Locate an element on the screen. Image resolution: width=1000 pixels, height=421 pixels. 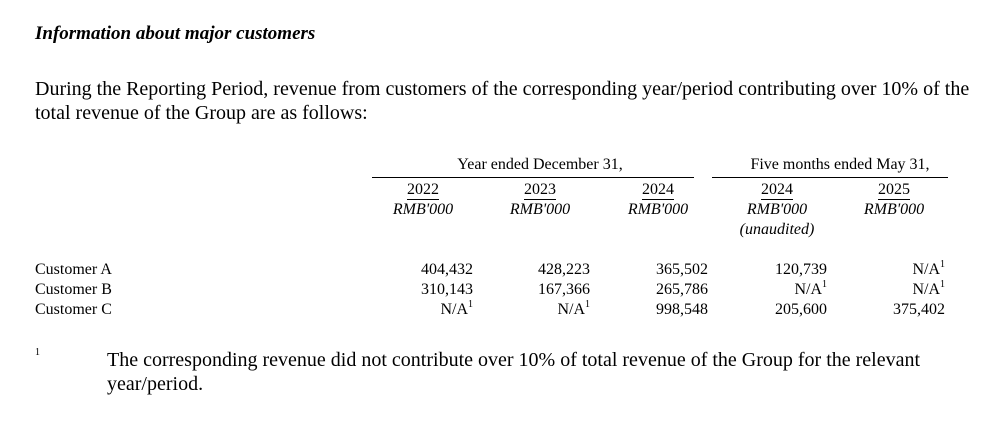
cell-value: 404,432 is located at coordinates (447, 269).